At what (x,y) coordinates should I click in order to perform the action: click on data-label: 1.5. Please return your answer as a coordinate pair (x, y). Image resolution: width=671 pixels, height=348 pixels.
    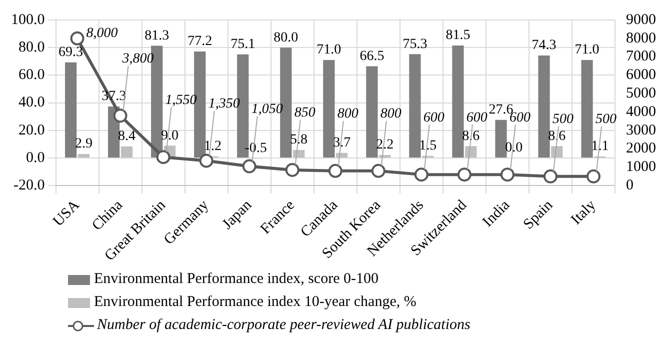
    Looking at the image, I should click on (428, 146).